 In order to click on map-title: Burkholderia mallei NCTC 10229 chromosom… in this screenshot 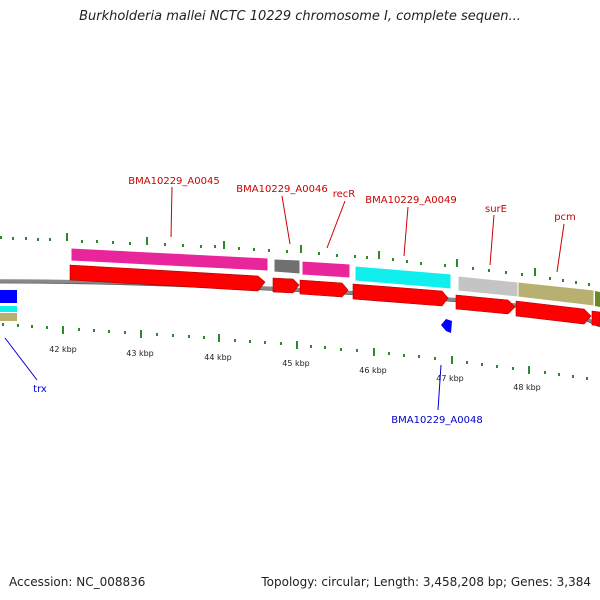, I will do `click(300, 16)`.